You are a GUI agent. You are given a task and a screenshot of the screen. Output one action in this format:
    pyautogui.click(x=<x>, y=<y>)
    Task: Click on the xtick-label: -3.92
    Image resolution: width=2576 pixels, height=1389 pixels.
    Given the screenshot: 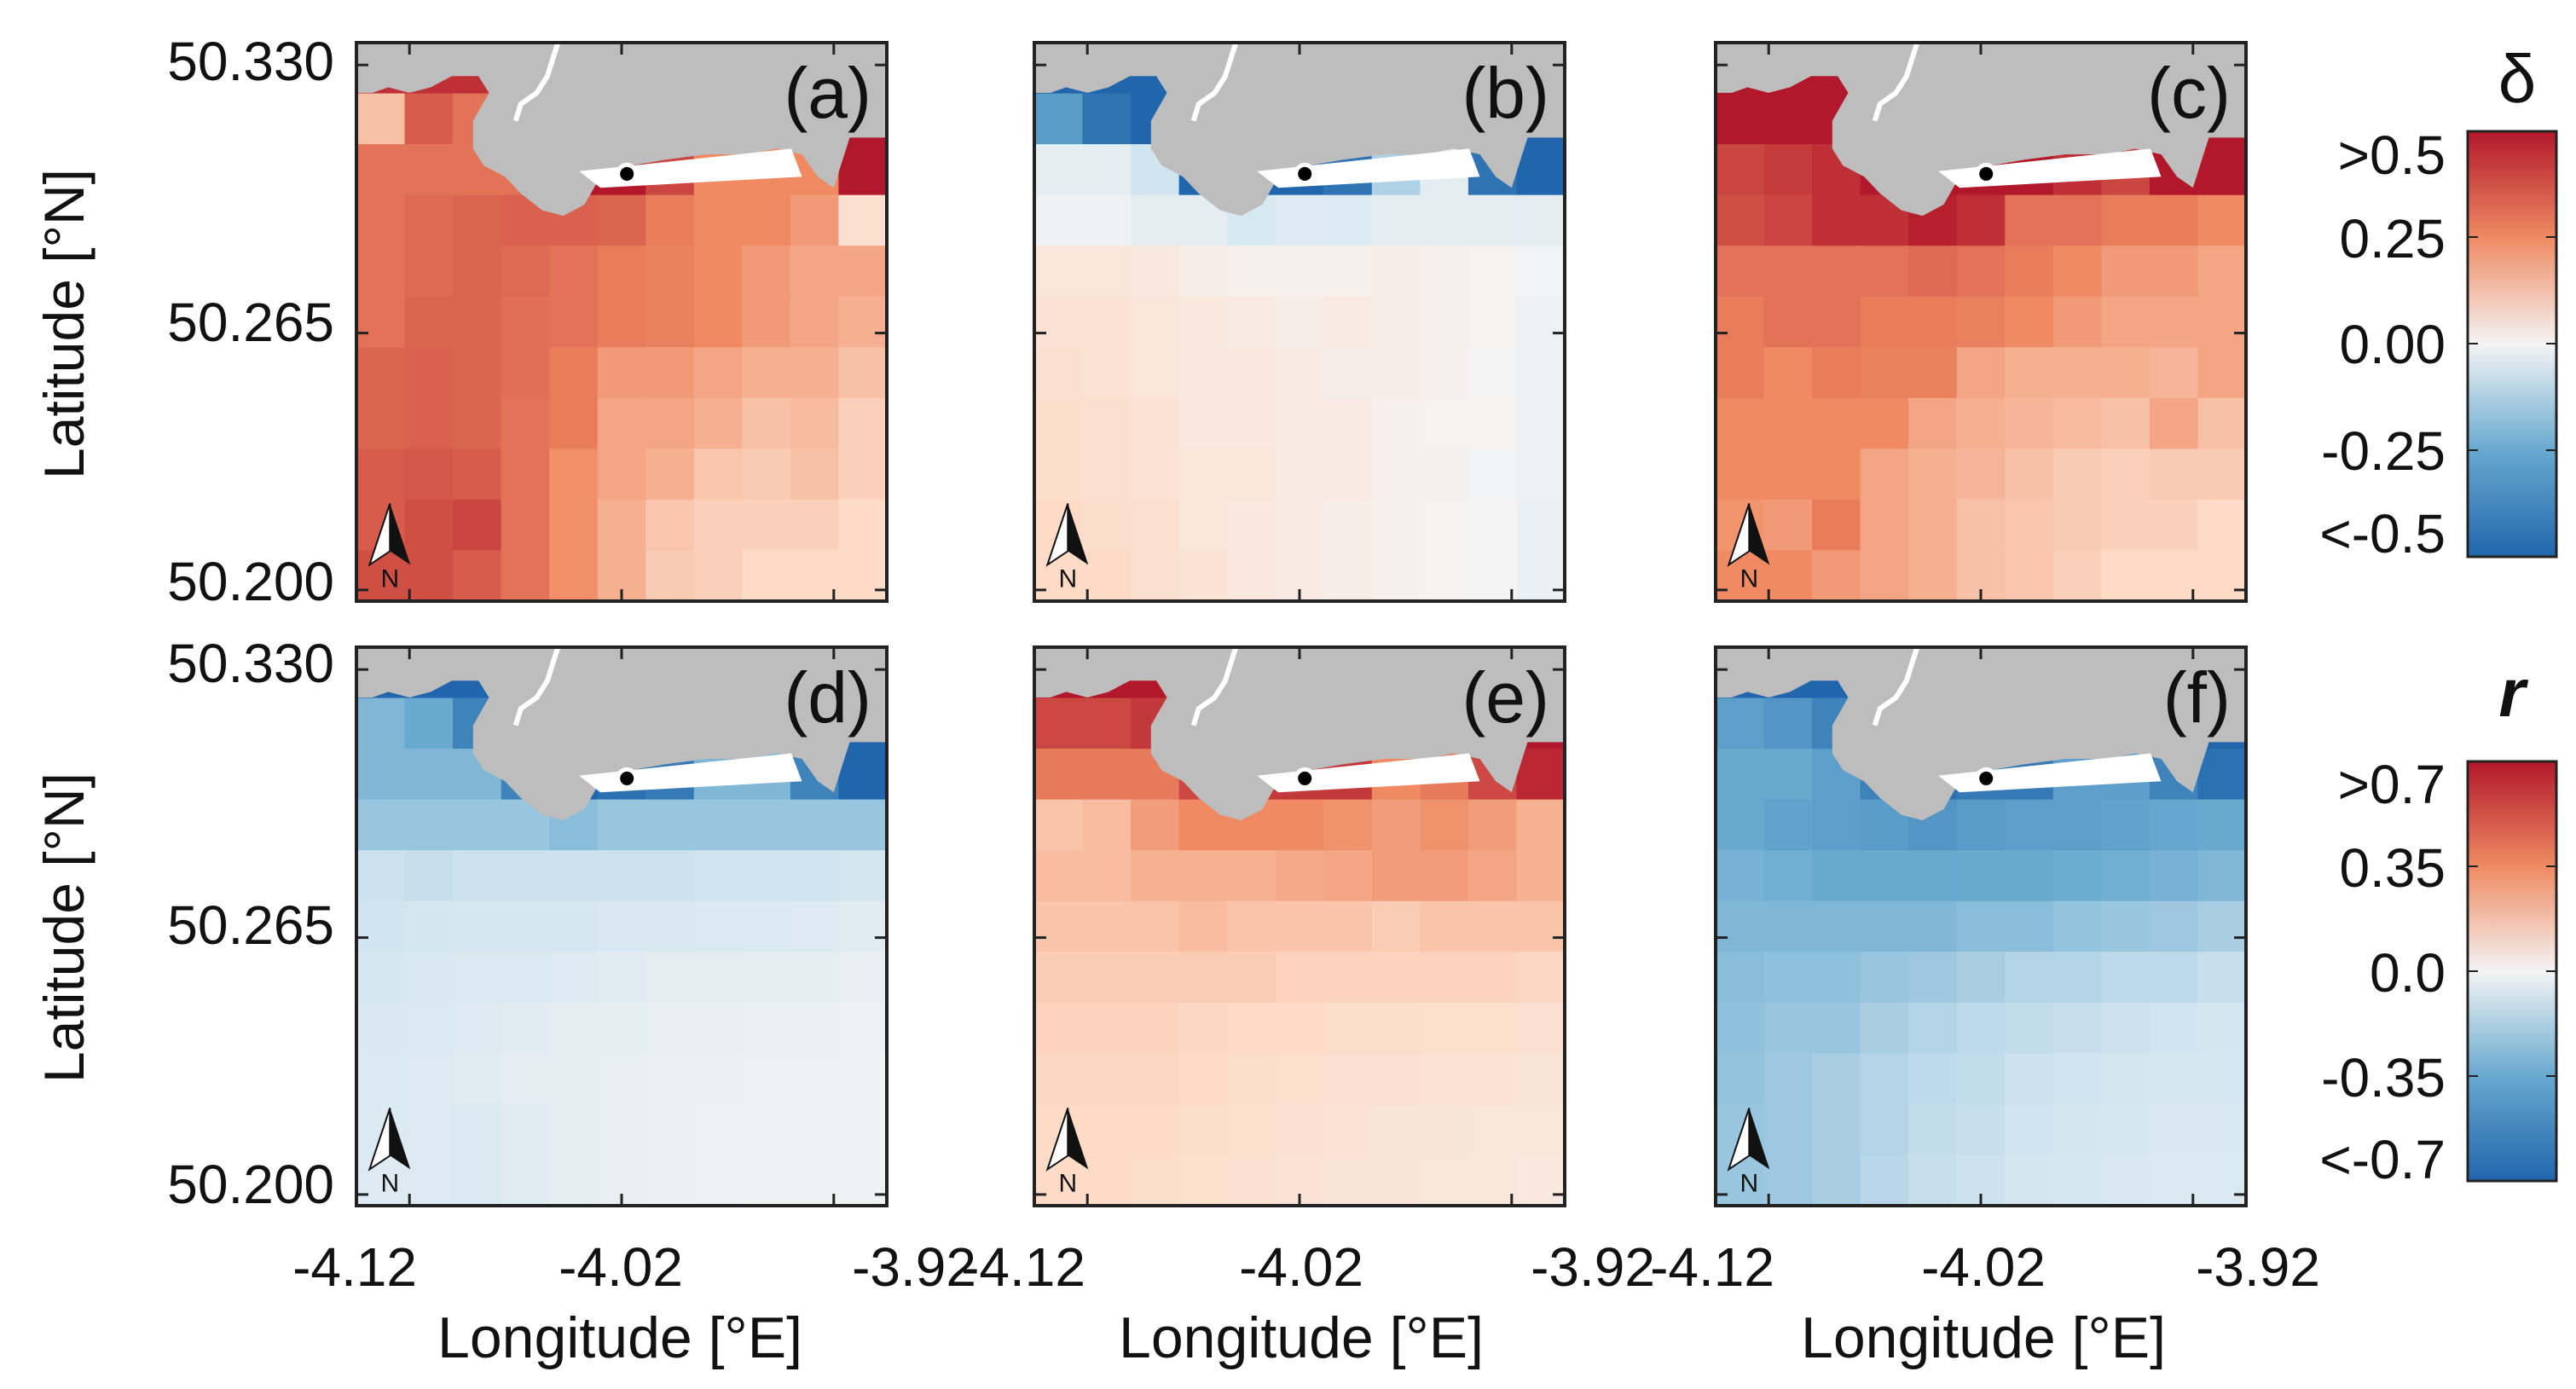 What is the action you would take?
    pyautogui.click(x=914, y=1267)
    